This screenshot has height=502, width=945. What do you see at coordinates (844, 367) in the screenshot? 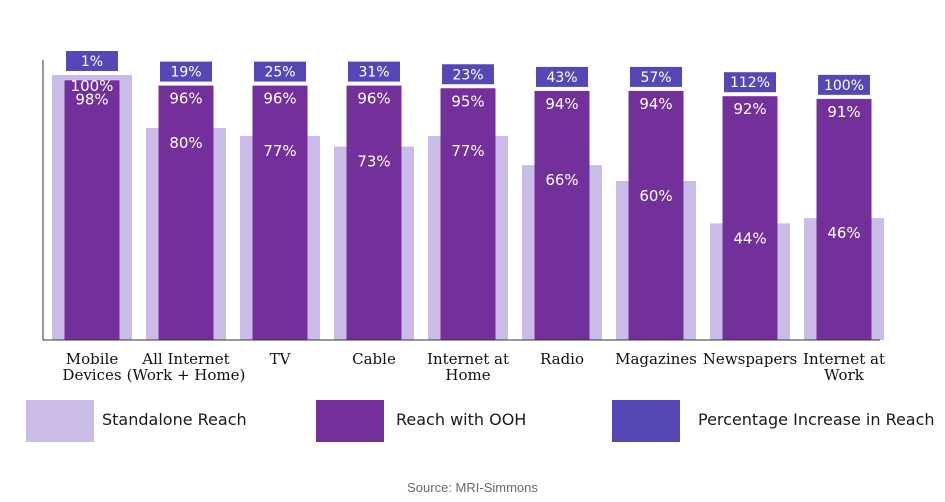
I see `category-label: Internet at Work` at bounding box center [844, 367].